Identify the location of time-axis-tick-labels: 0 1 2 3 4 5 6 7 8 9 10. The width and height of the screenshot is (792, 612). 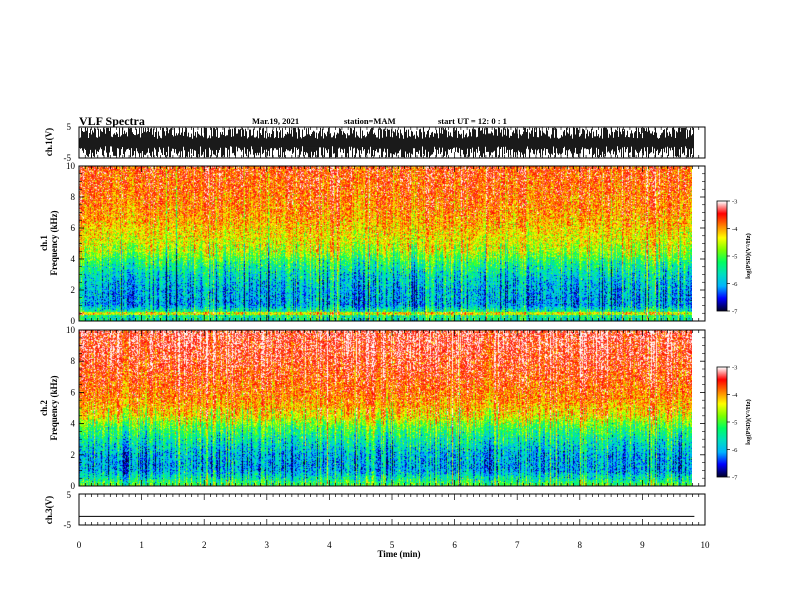
(393, 545).